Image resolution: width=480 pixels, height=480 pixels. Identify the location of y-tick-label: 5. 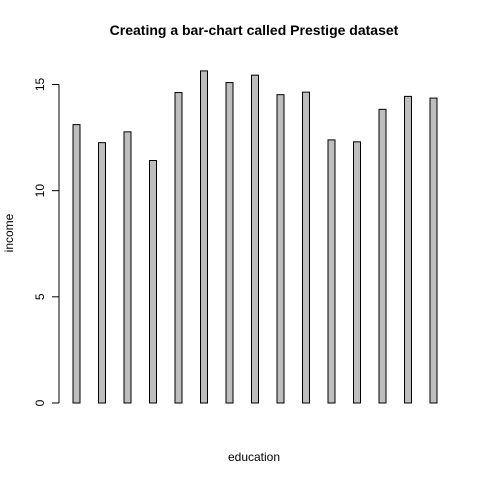
(40, 296).